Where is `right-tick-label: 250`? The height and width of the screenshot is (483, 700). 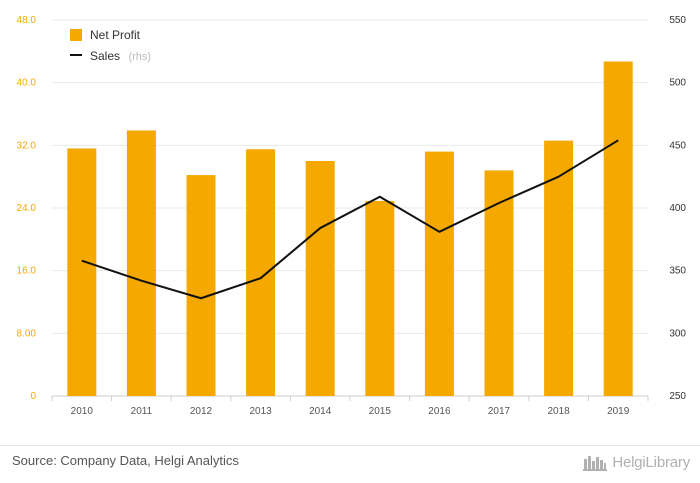 right-tick-label: 250 is located at coordinates (677, 396).